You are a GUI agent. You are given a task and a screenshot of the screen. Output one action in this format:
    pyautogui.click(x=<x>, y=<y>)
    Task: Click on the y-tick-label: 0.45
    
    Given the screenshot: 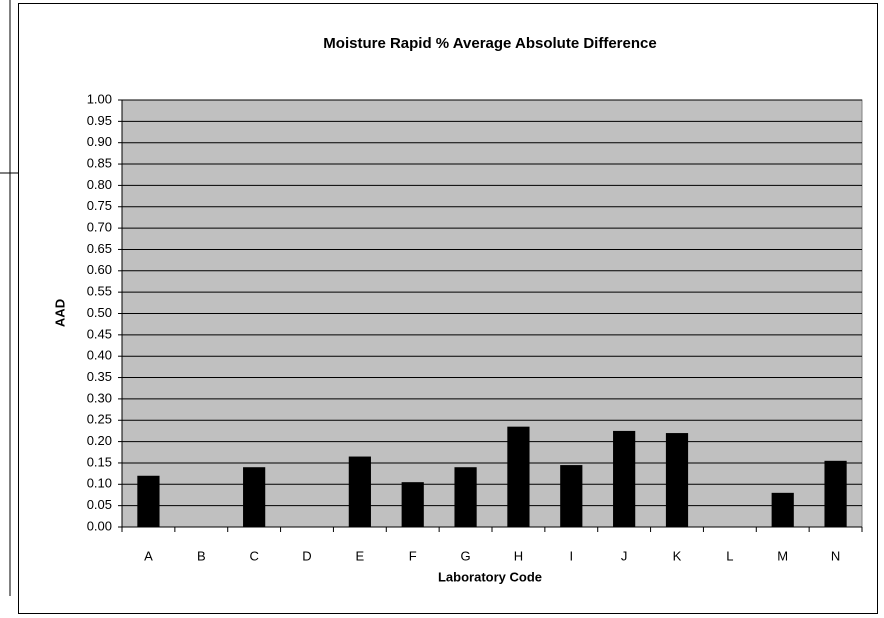 What is the action you would take?
    pyautogui.click(x=99, y=333)
    